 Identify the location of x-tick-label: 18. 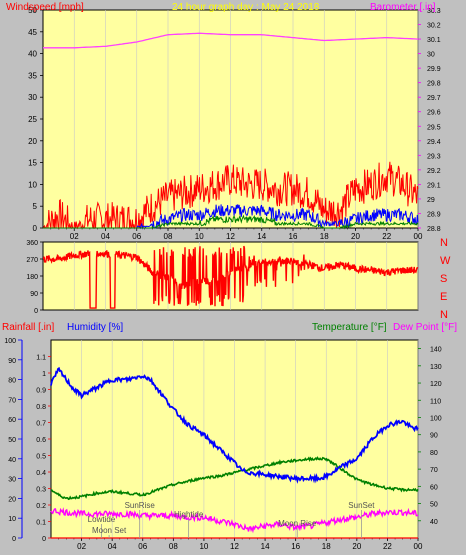
(324, 236).